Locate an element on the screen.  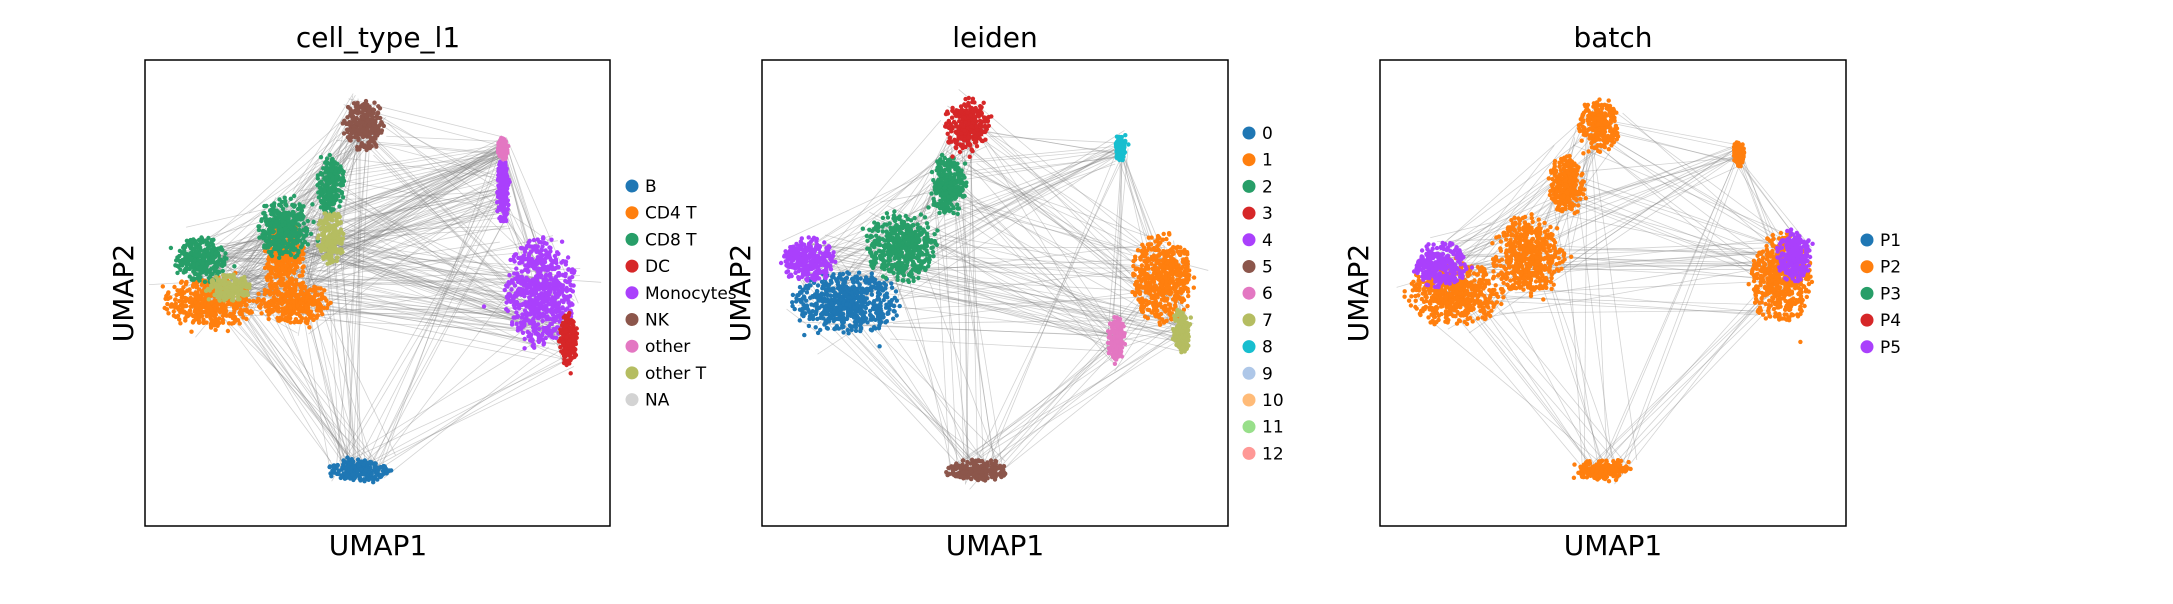
legend-item: NA is located at coordinates (648, 401).